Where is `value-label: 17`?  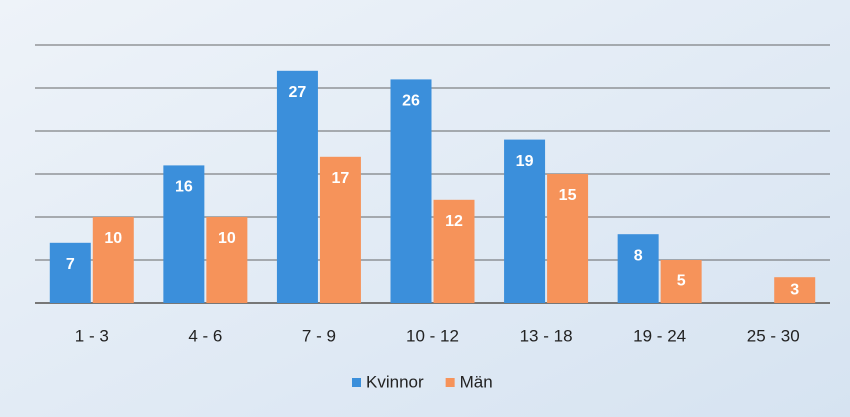 value-label: 17 is located at coordinates (341, 178).